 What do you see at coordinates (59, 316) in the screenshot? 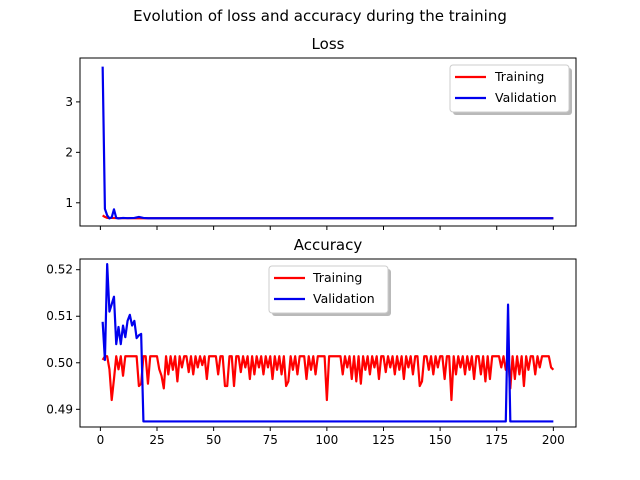
I see `accuracy-ytick-label: 0.51` at bounding box center [59, 316].